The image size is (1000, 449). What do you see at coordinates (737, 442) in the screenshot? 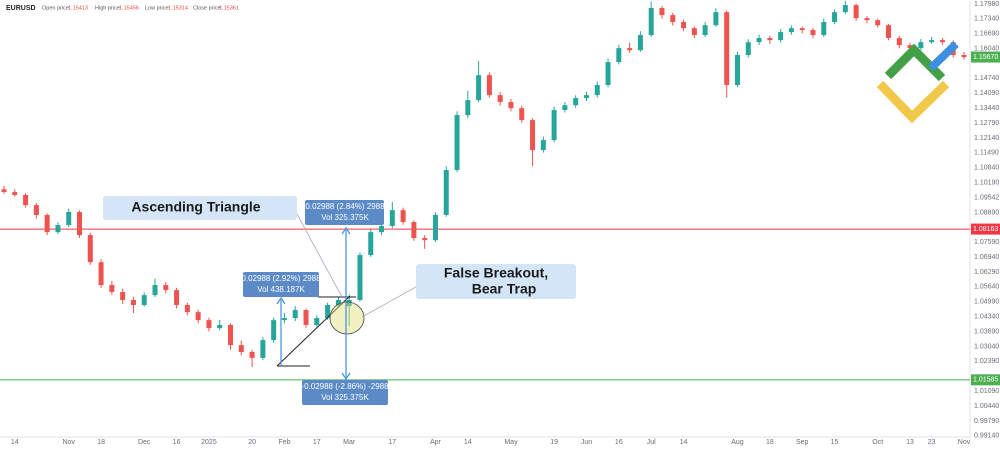
I see `x-tick-label: Aug` at bounding box center [737, 442].